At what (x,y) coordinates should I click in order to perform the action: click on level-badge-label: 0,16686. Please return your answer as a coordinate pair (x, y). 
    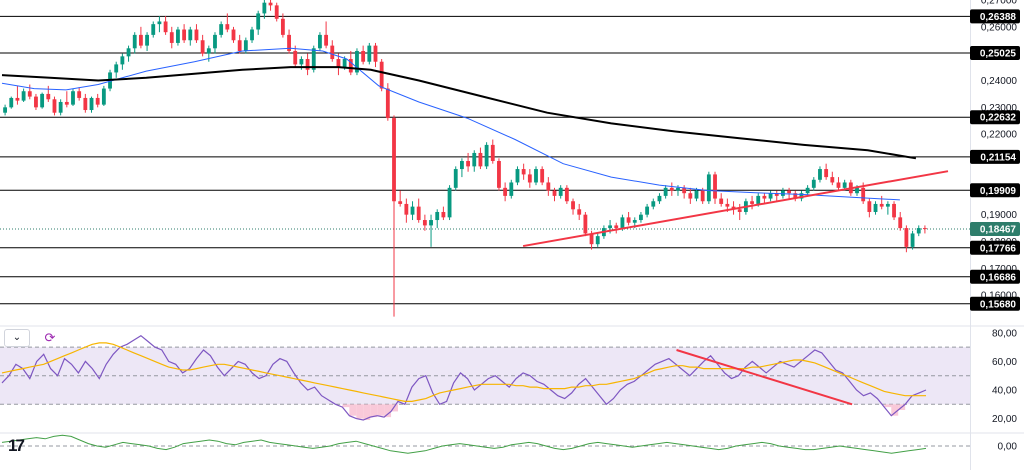
    Looking at the image, I should click on (998, 277).